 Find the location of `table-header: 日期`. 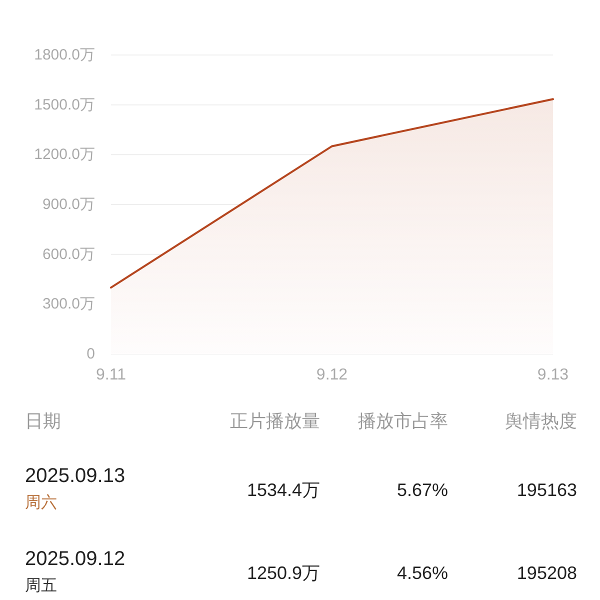

table-header: 日期 is located at coordinates (43, 421).